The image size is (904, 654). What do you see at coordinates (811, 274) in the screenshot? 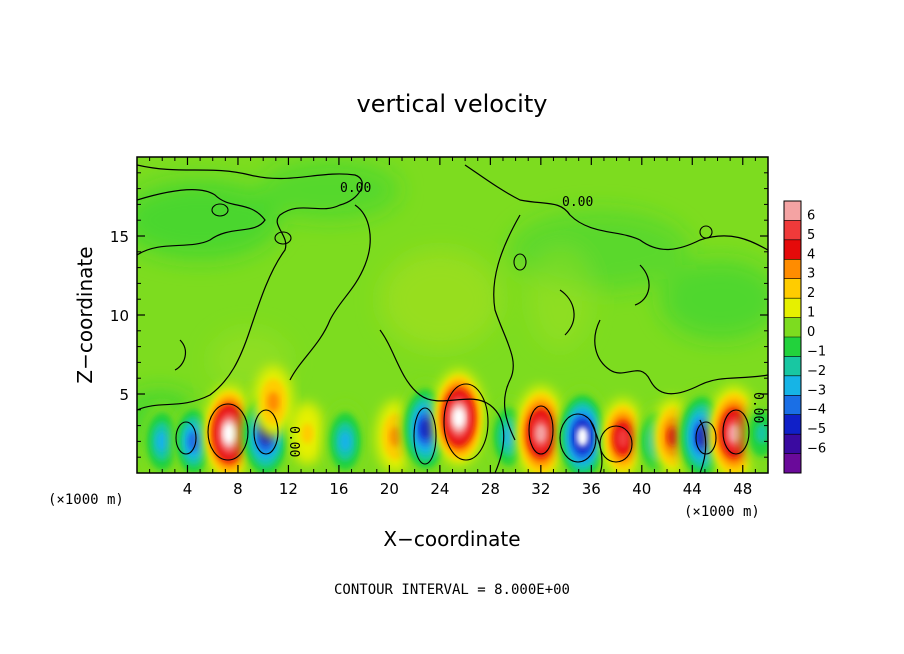
I see `colorbar-label: 3` at bounding box center [811, 274].